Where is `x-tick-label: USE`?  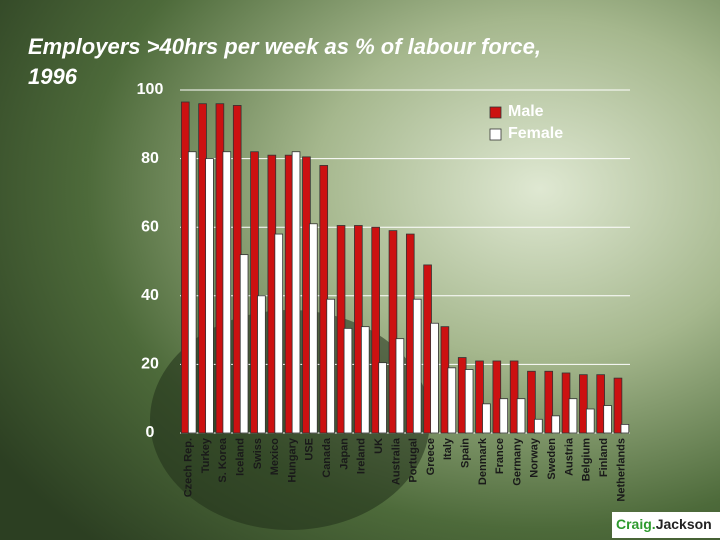
x-tick-label: USE is located at coordinates (310, 449).